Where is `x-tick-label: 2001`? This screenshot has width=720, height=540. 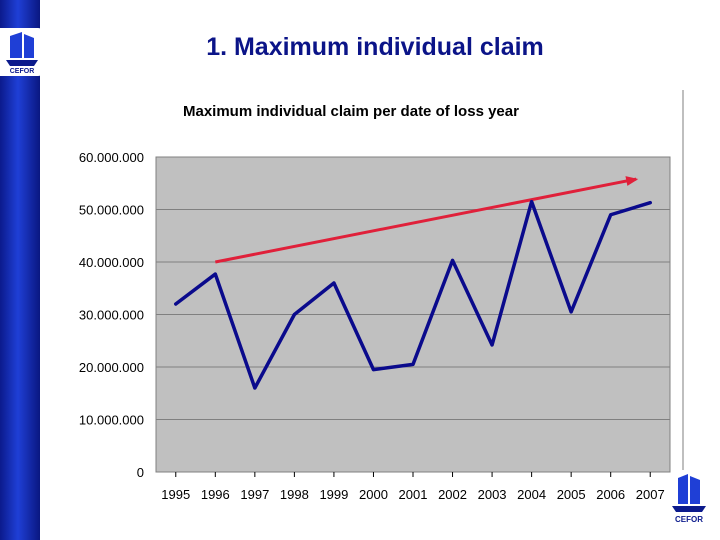
x-tick-label: 2001 is located at coordinates (413, 494).